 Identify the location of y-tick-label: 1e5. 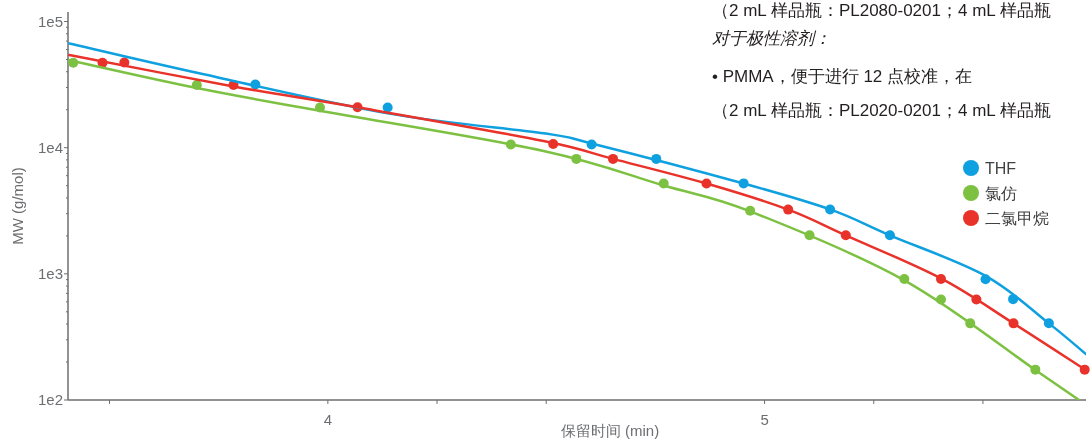
(50, 21).